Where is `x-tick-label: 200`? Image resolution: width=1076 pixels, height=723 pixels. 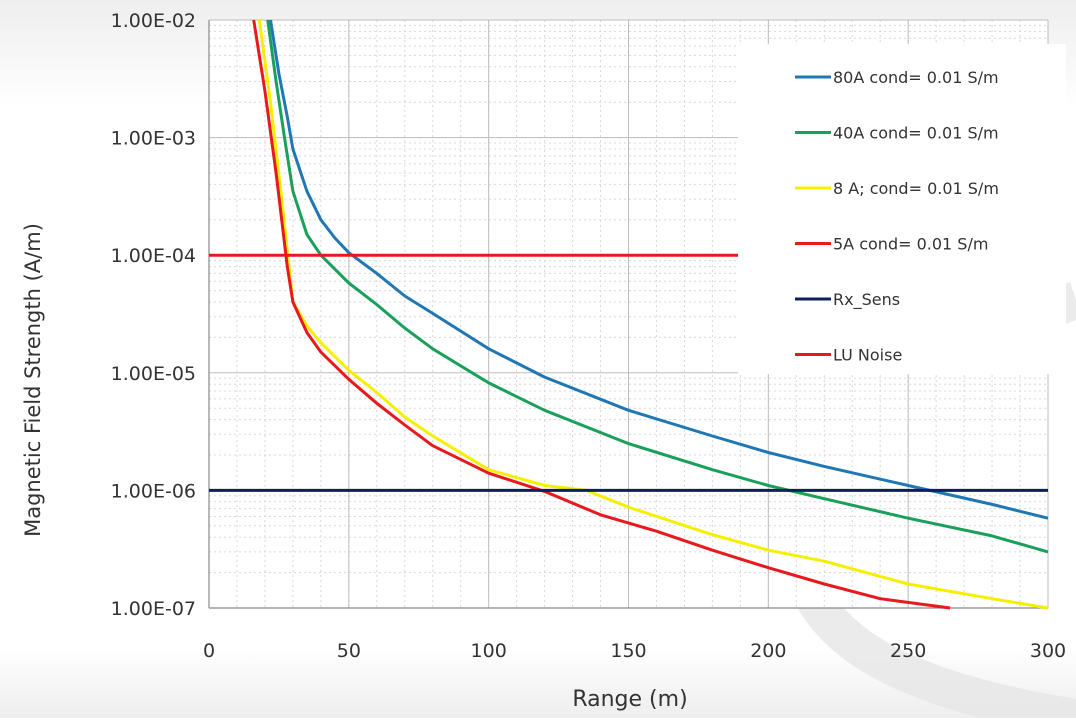 x-tick-label: 200 is located at coordinates (768, 651).